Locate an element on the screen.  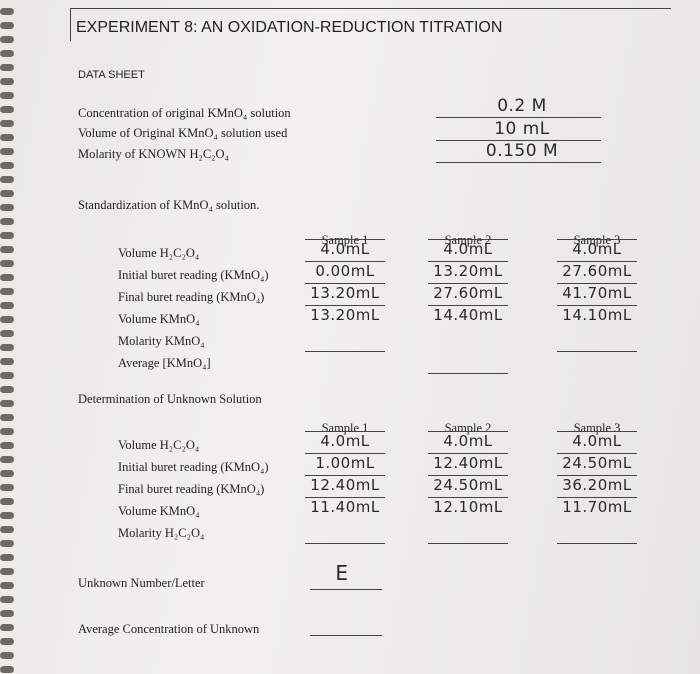
field-label: Concentration of original KMnO₄ solution is located at coordinates (184, 113).